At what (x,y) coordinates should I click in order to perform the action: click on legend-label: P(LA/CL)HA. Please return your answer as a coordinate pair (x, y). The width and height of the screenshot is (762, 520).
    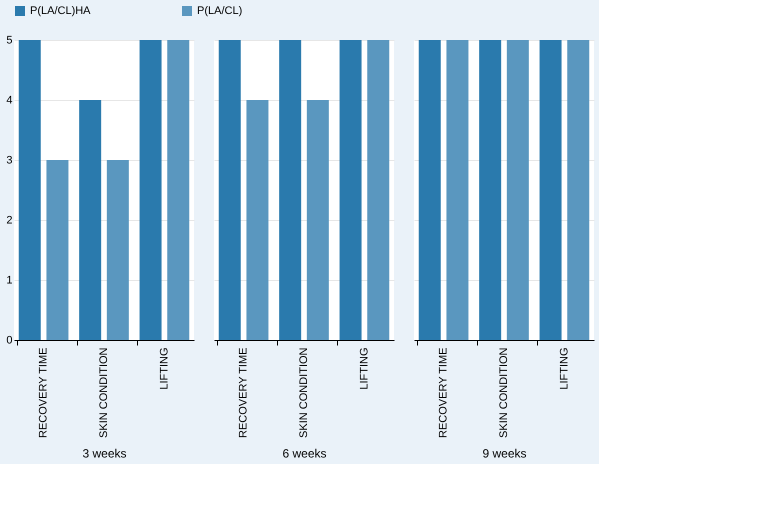
    Looking at the image, I should click on (61, 11).